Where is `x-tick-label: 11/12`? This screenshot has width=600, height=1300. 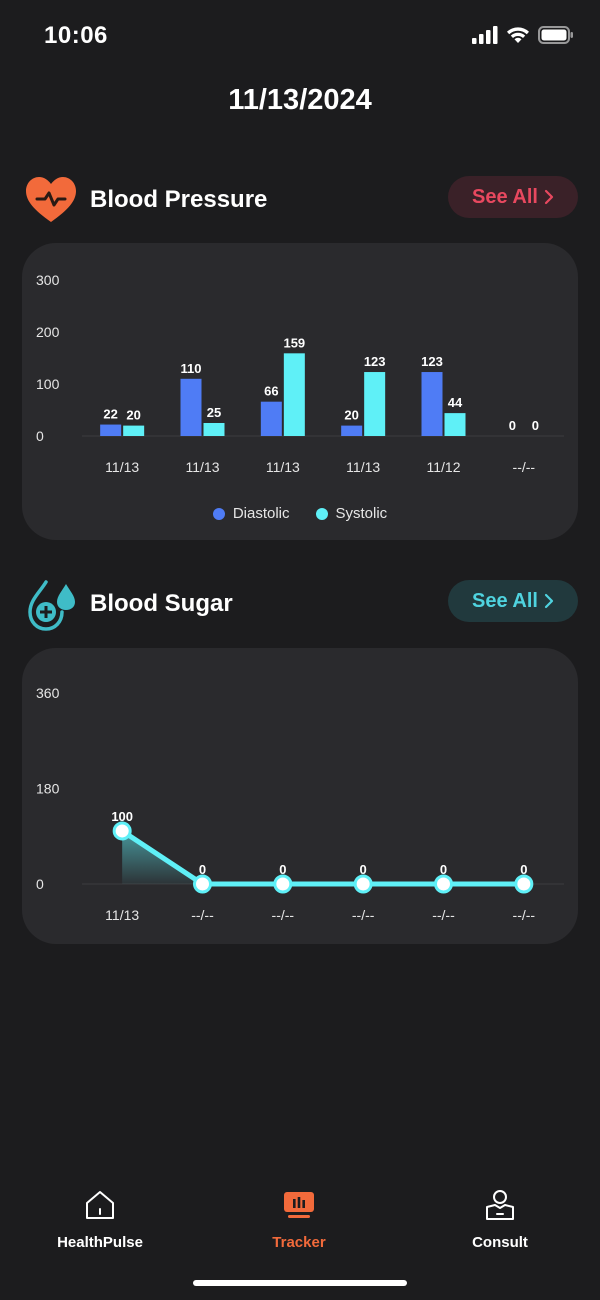
x-tick-label: 11/12 is located at coordinates (444, 467).